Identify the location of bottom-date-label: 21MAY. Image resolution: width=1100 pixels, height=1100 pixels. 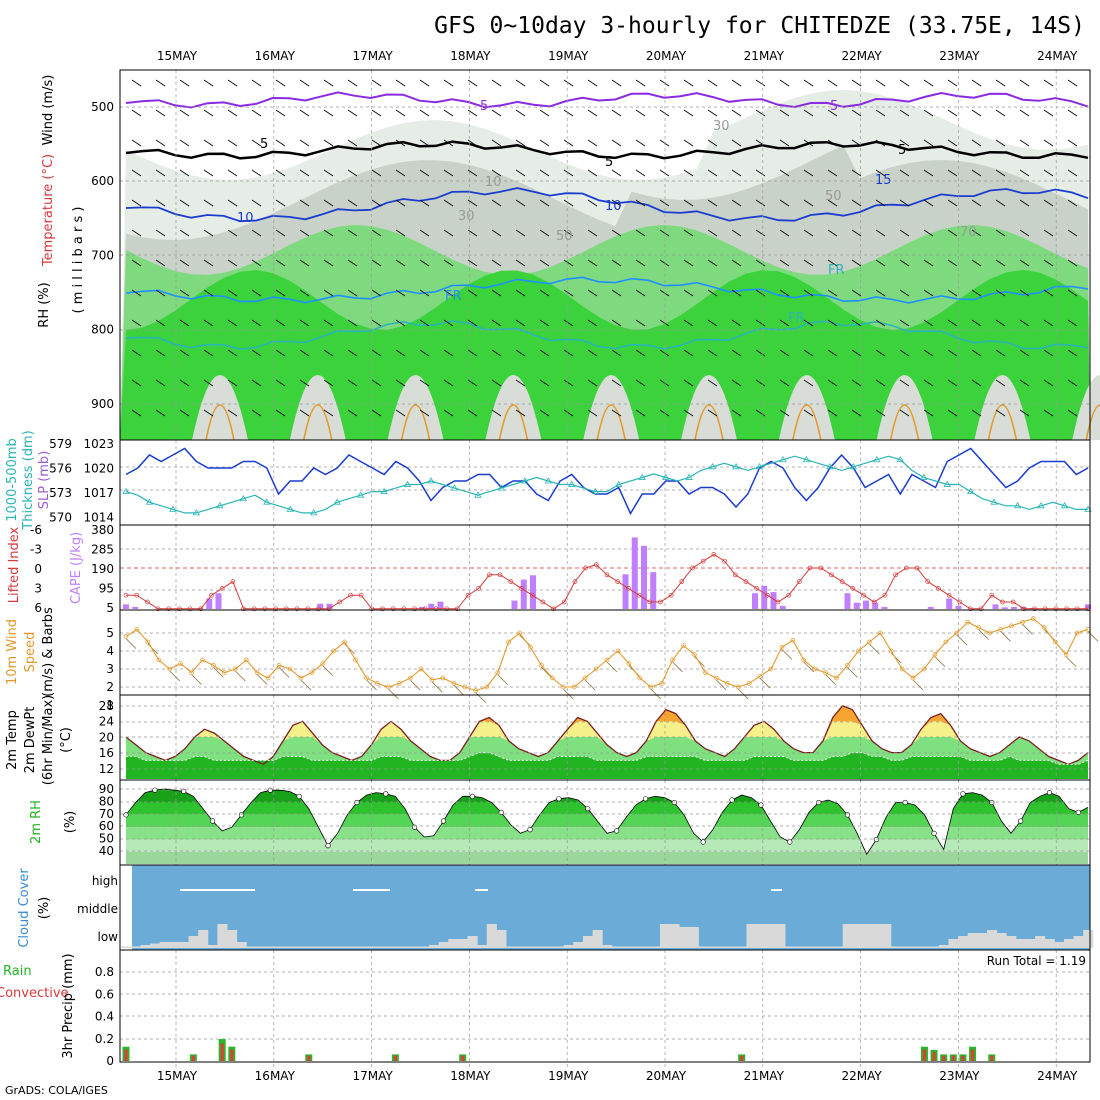
(764, 1076).